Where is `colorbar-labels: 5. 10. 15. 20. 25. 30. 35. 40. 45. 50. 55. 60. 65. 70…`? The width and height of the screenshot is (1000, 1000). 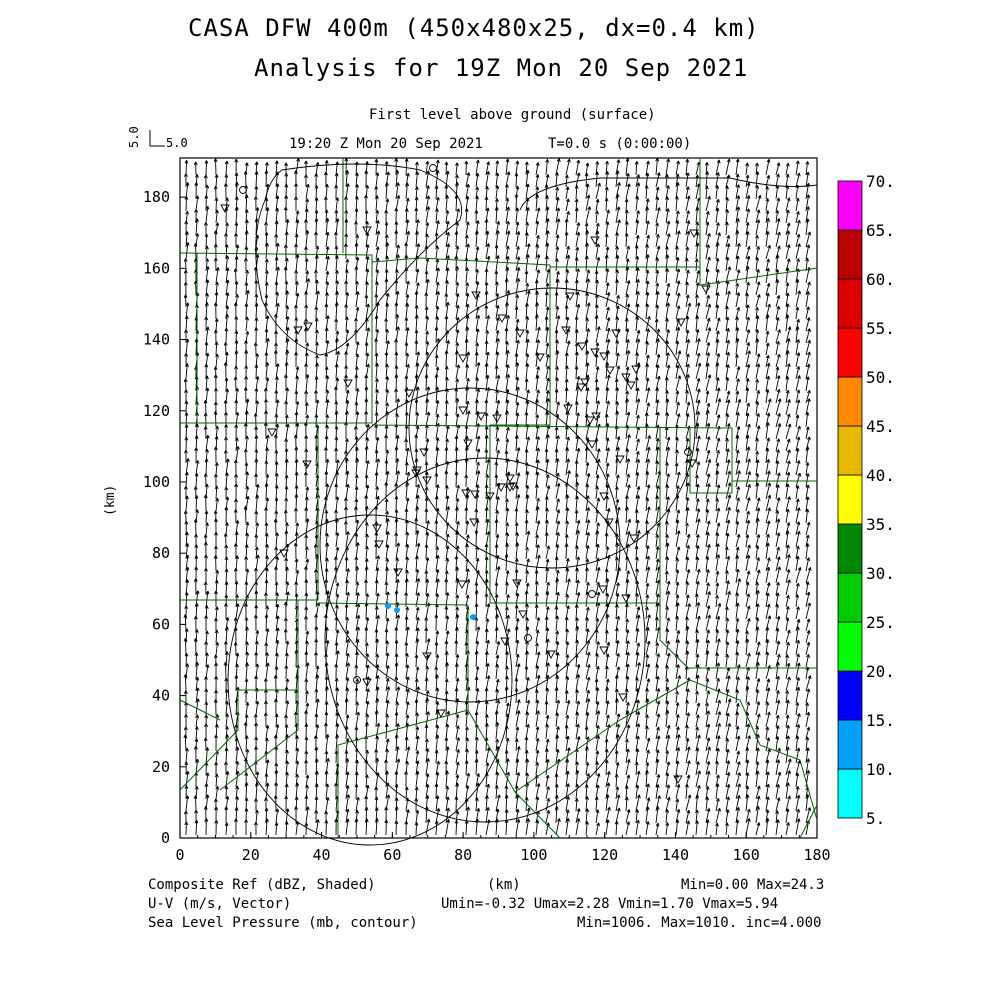
colorbar-labels: 5. 10. 15. 20. 25. 30. 35. 40. 45. 50. 55. 60. 65. 70… is located at coordinates (880, 500).